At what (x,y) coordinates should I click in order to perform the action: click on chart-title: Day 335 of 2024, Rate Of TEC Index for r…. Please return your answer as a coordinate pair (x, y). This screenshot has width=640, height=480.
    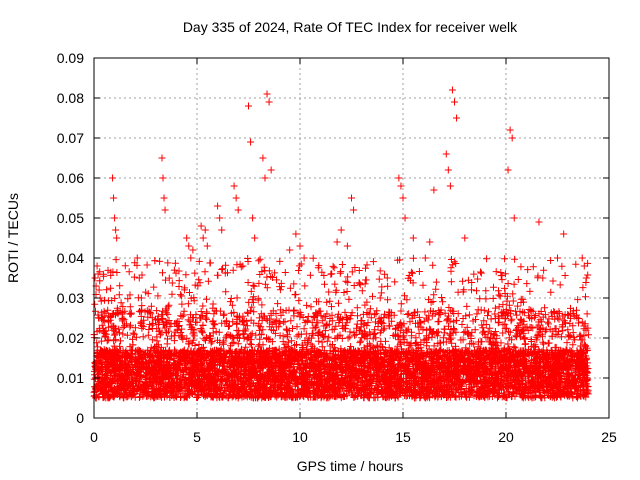
    Looking at the image, I should click on (350, 27).